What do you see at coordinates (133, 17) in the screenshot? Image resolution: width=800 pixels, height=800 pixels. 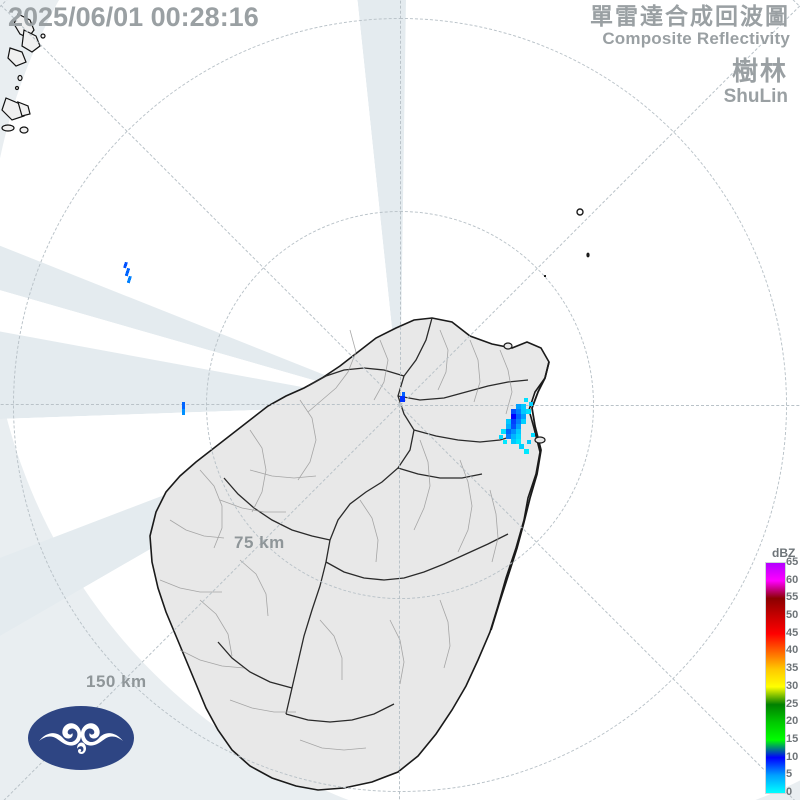 I see `timestamp-label: 2025/06/01 00:28:16` at bounding box center [133, 17].